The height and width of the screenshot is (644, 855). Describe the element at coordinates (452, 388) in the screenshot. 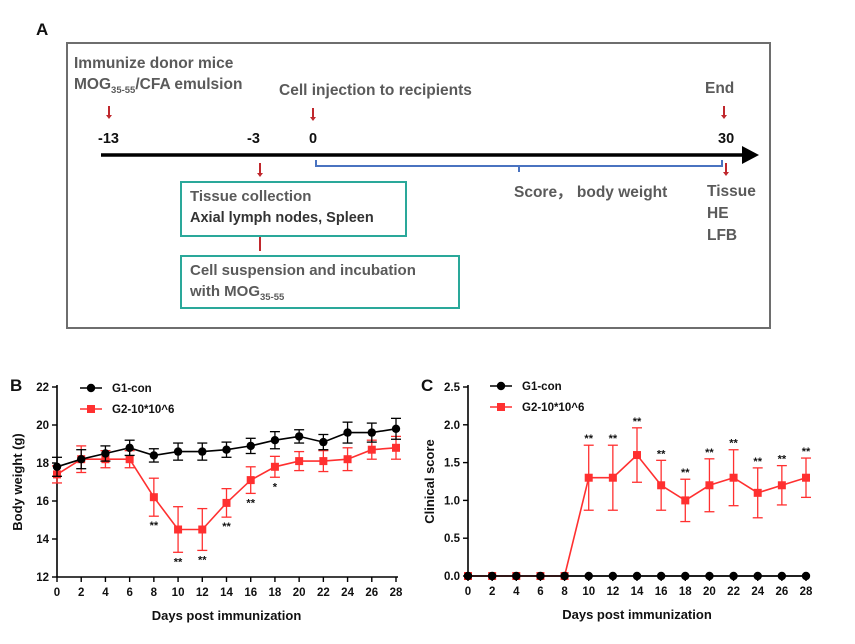

I see `y-tick-label: 2.5` at that location.